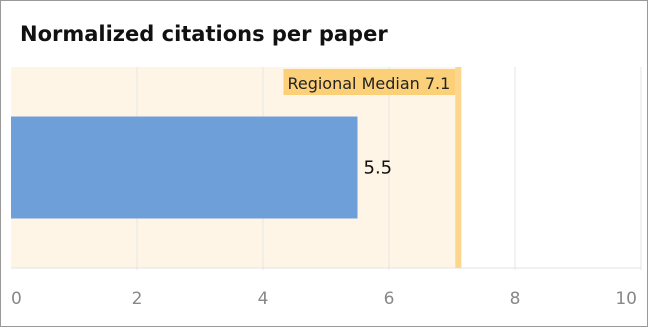 The width and height of the screenshot is (648, 327). What do you see at coordinates (389, 299) in the screenshot?
I see `x-tick-label: 6` at bounding box center [389, 299].